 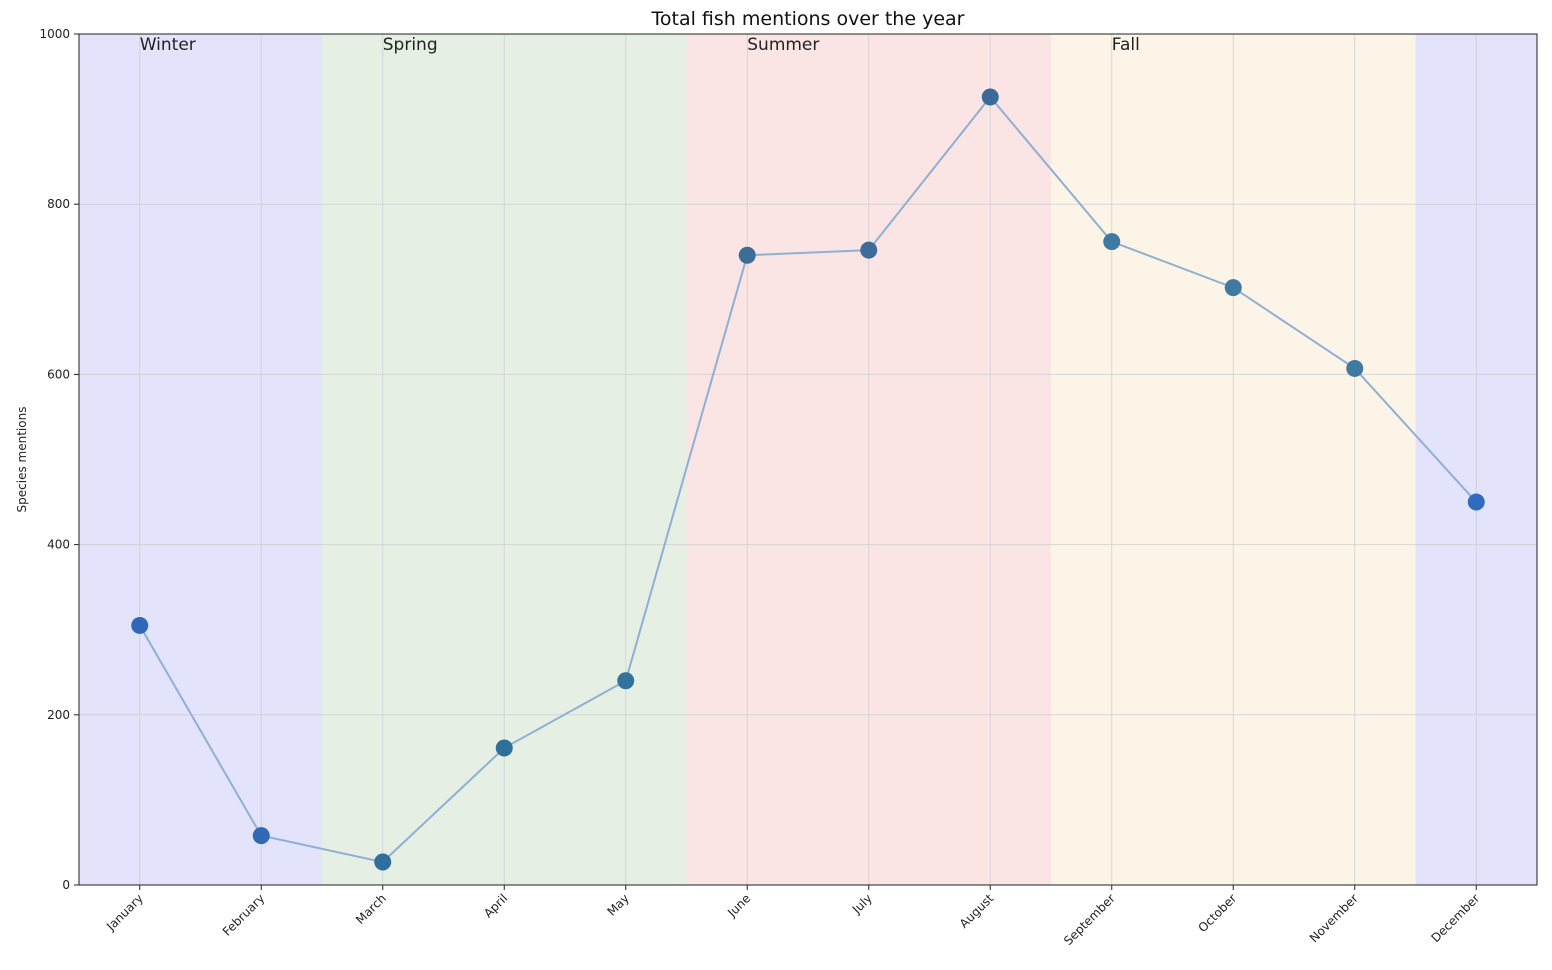 I want to click on x-tick-label: May, so click(x=617, y=904).